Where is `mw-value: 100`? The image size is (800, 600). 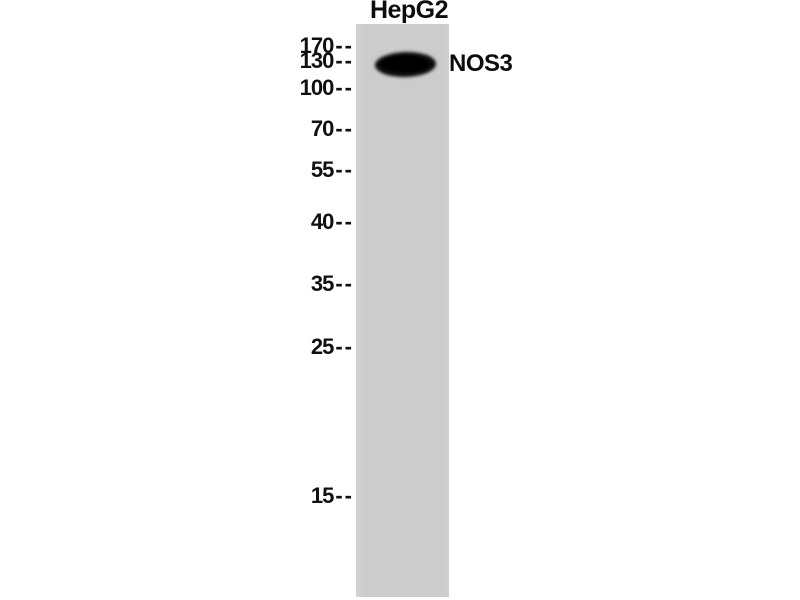 mw-value: 100 is located at coordinates (317, 87).